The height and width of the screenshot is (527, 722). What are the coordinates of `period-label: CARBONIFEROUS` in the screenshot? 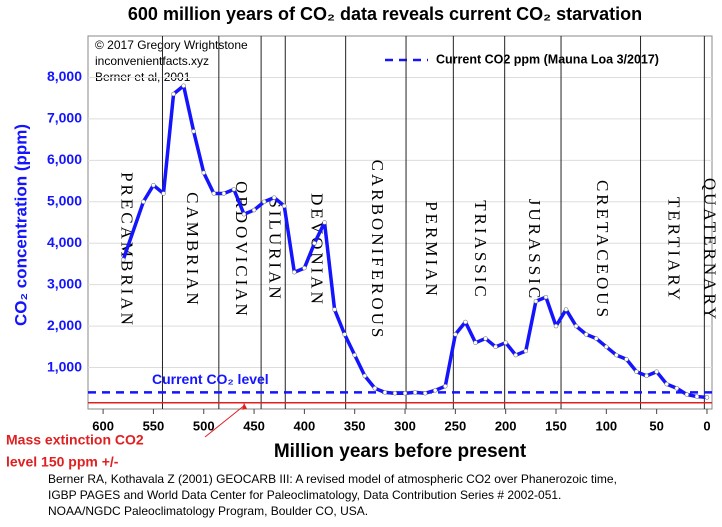 It's located at (377, 250).